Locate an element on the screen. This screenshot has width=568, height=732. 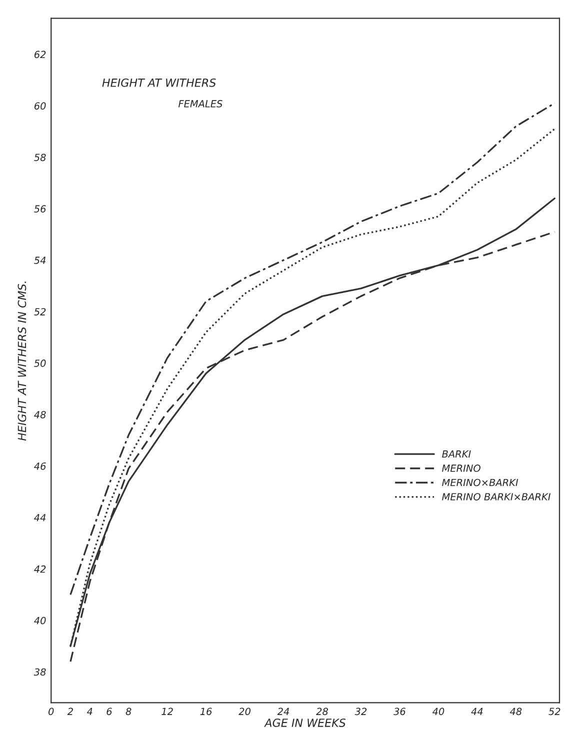
legend-label: MERINO is located at coordinates (461, 468).